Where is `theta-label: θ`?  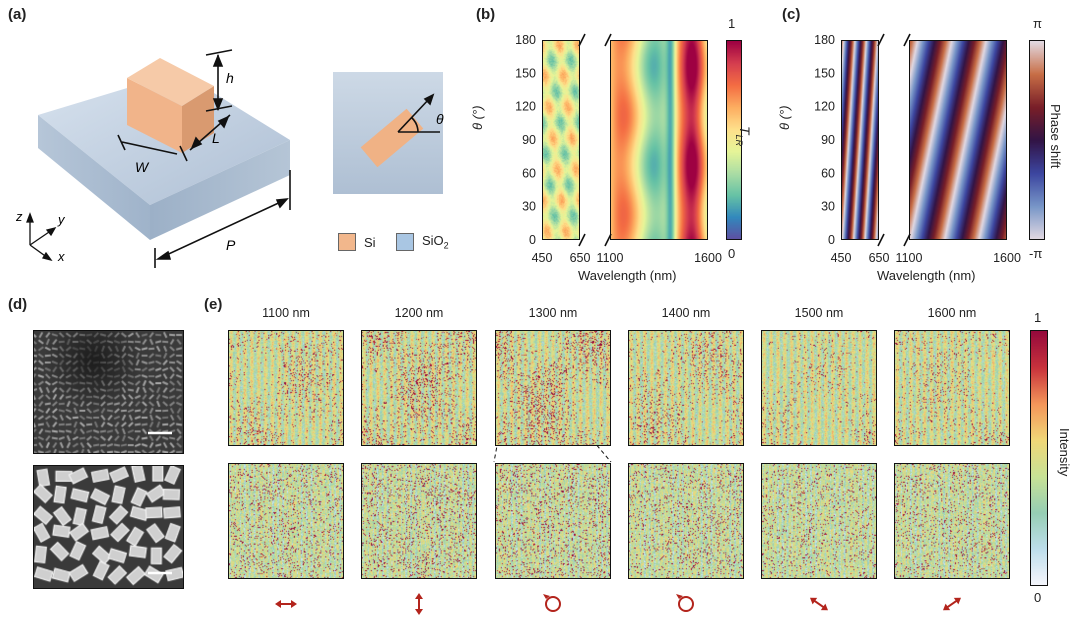
theta-label: θ is located at coordinates (440, 119).